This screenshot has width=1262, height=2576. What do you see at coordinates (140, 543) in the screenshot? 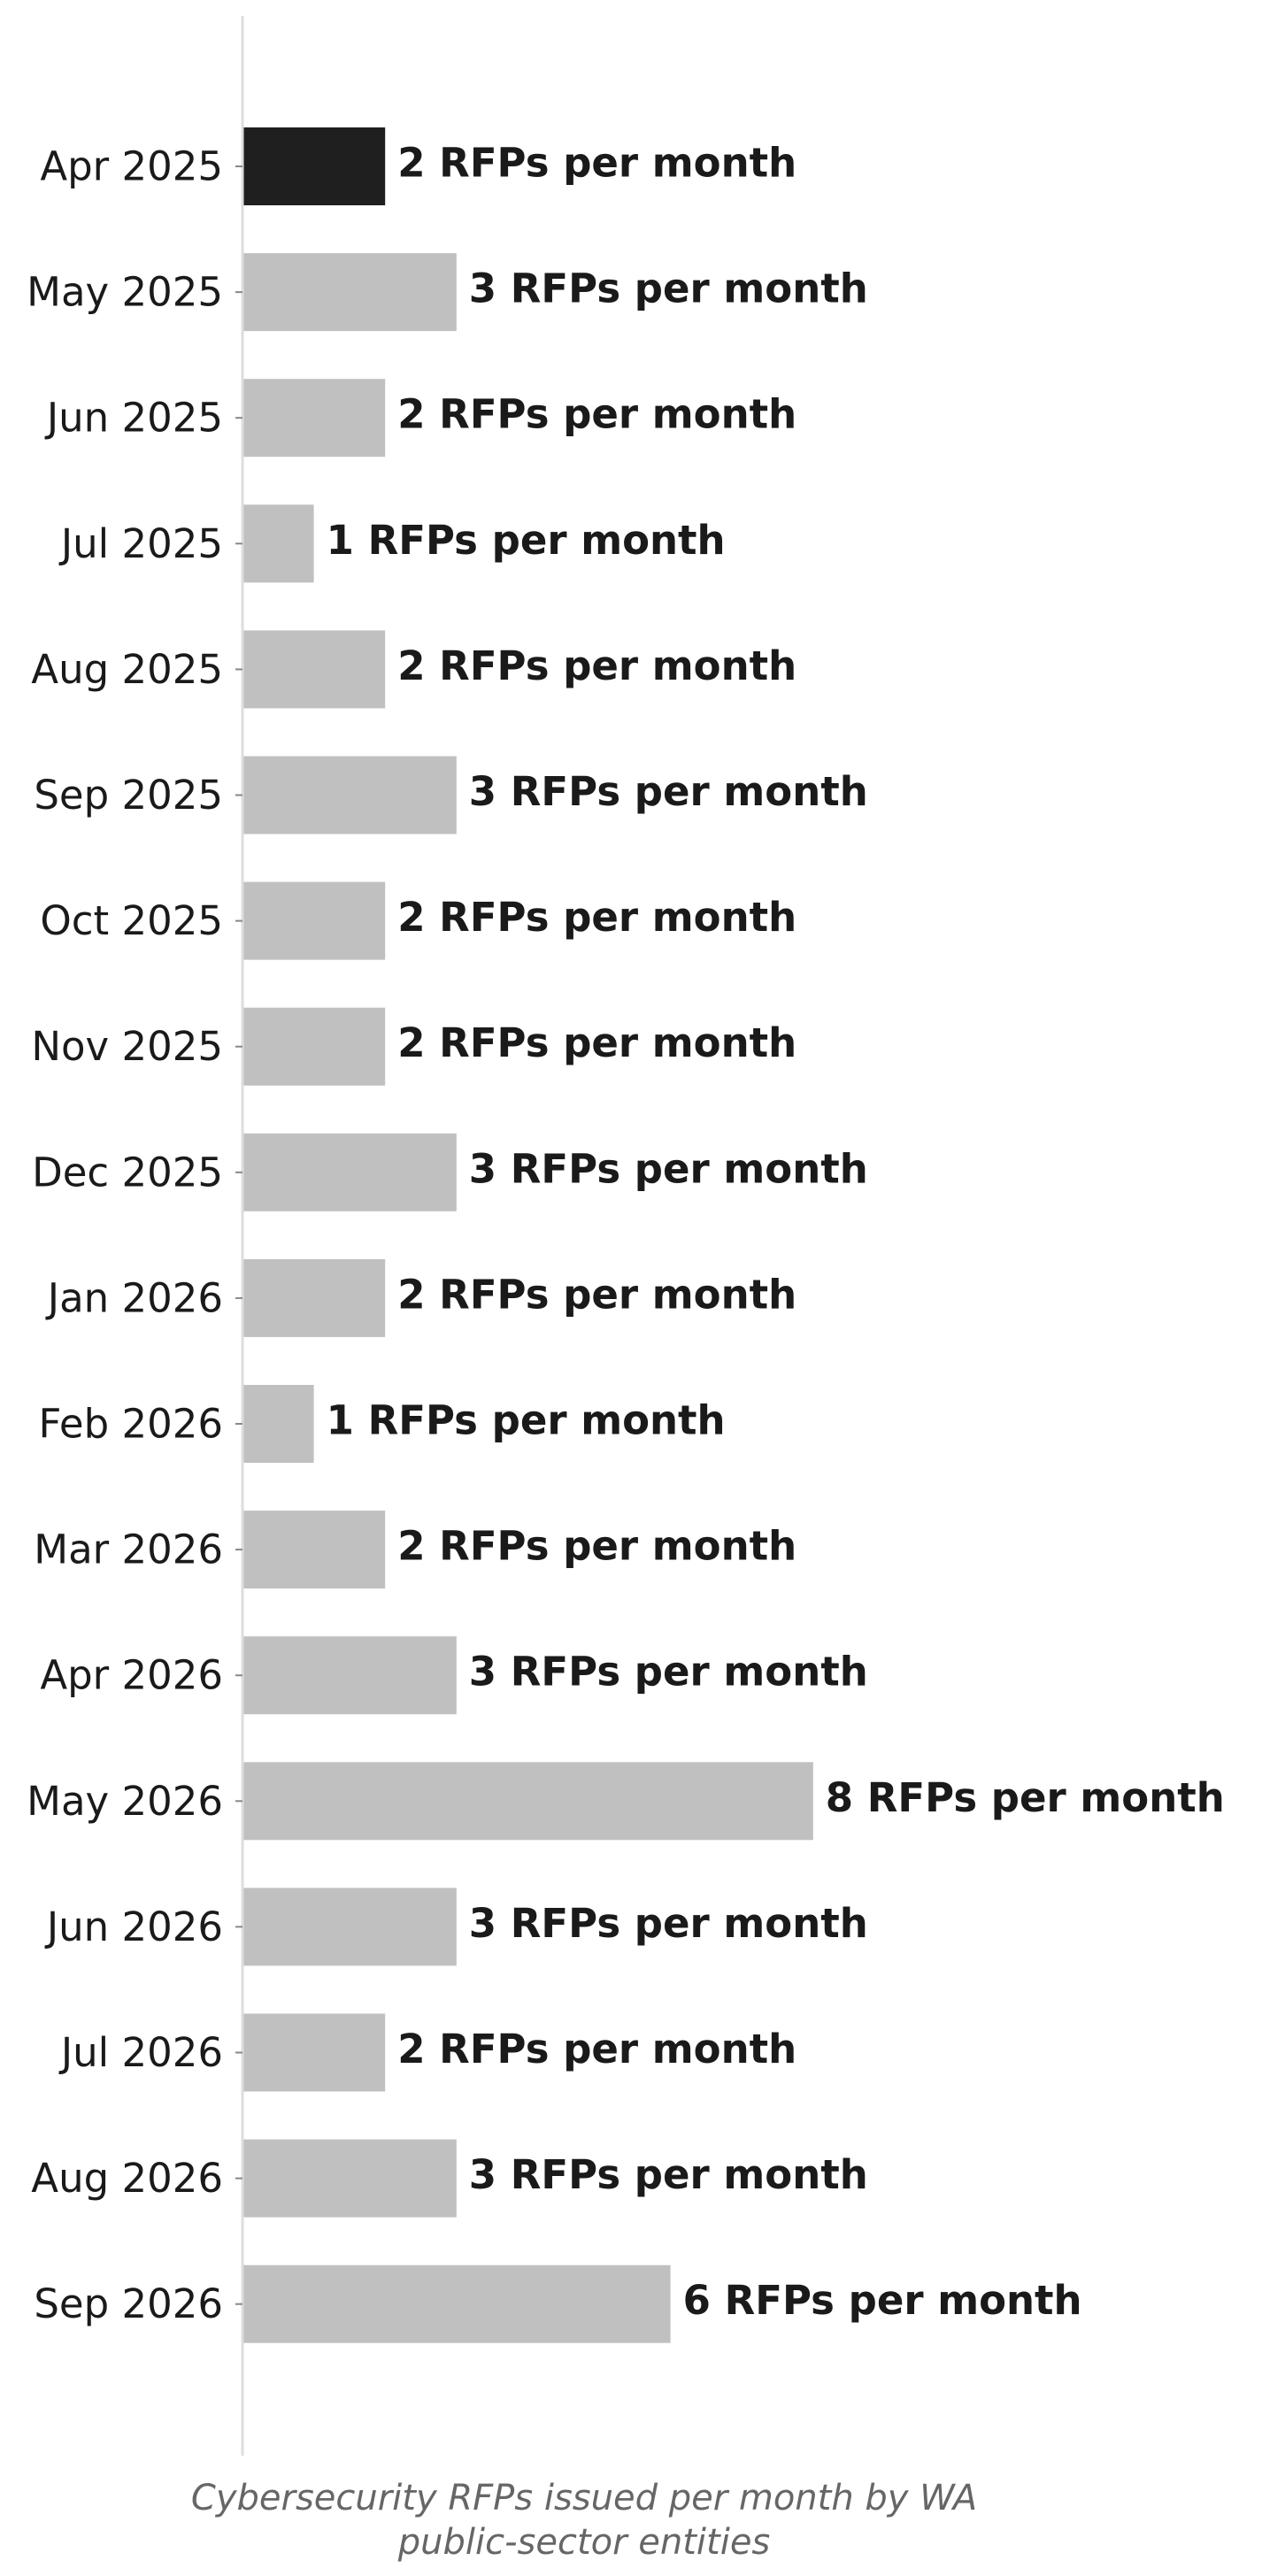
I see `category-label: Jul 2025` at bounding box center [140, 543].